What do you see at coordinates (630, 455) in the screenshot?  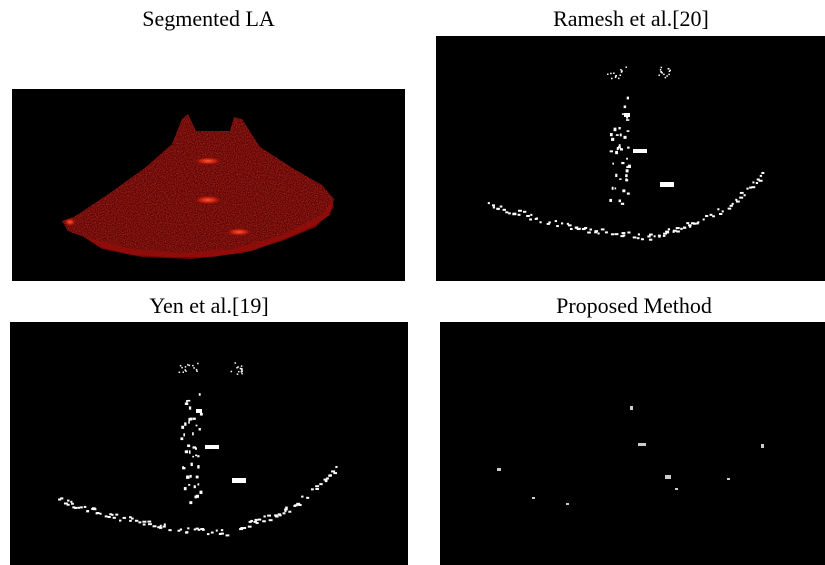 I see `proposed-scar-graphic` at bounding box center [630, 455].